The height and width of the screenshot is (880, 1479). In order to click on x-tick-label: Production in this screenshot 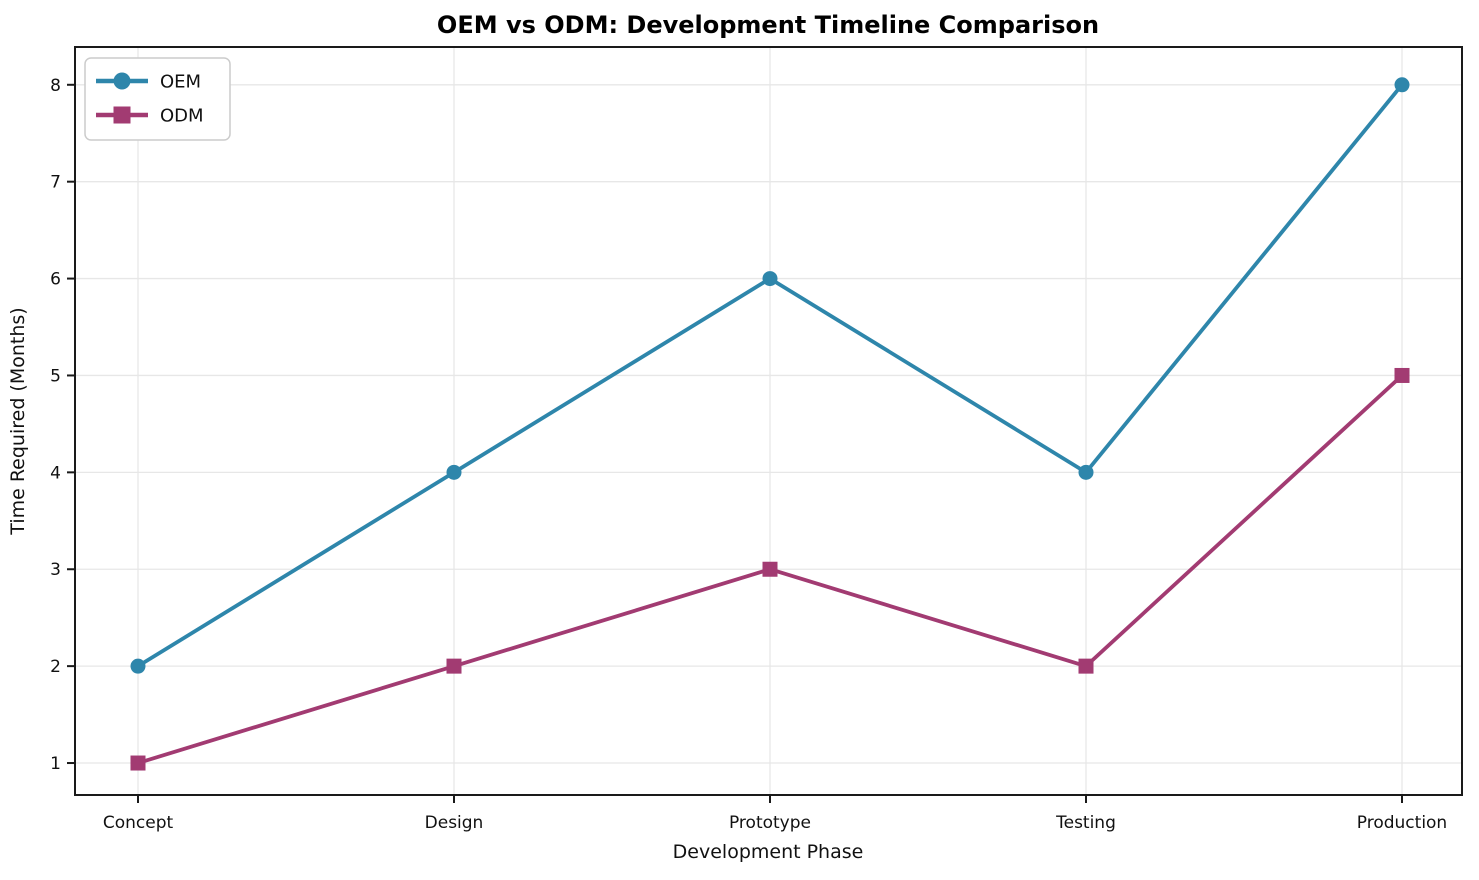, I will do `click(1402, 823)`.